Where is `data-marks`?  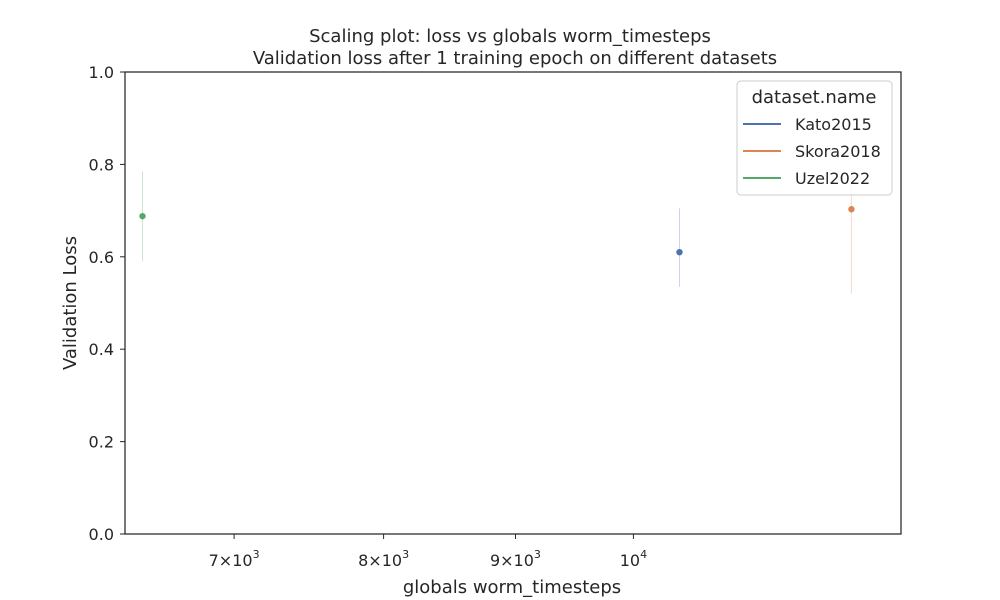
data-marks is located at coordinates (497, 232).